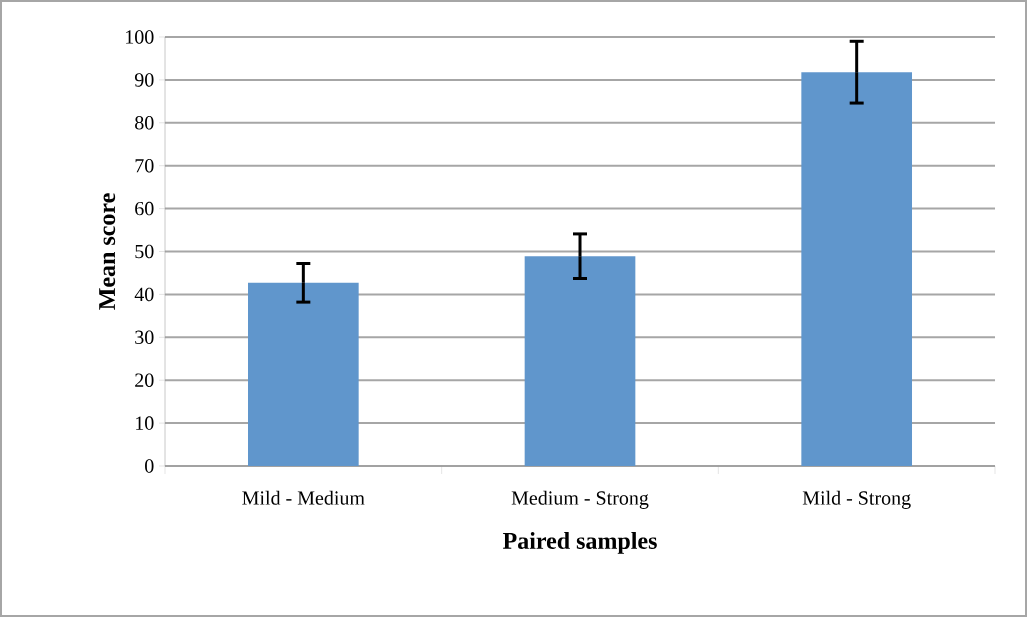  I want to click on y-tick-label: 40, so click(144, 294).